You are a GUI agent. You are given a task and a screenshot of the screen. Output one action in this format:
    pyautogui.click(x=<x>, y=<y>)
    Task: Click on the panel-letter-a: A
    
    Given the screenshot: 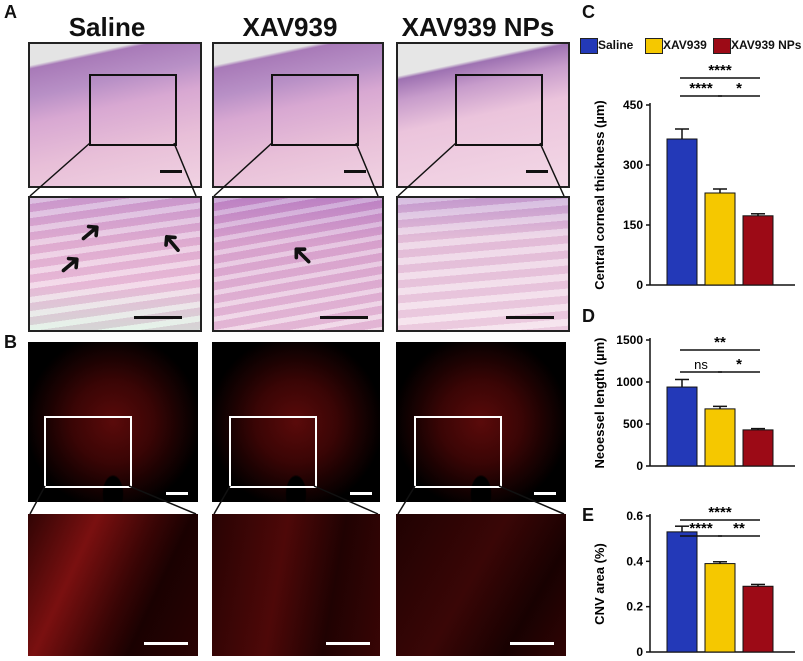 What is the action you would take?
    pyautogui.click(x=10, y=12)
    